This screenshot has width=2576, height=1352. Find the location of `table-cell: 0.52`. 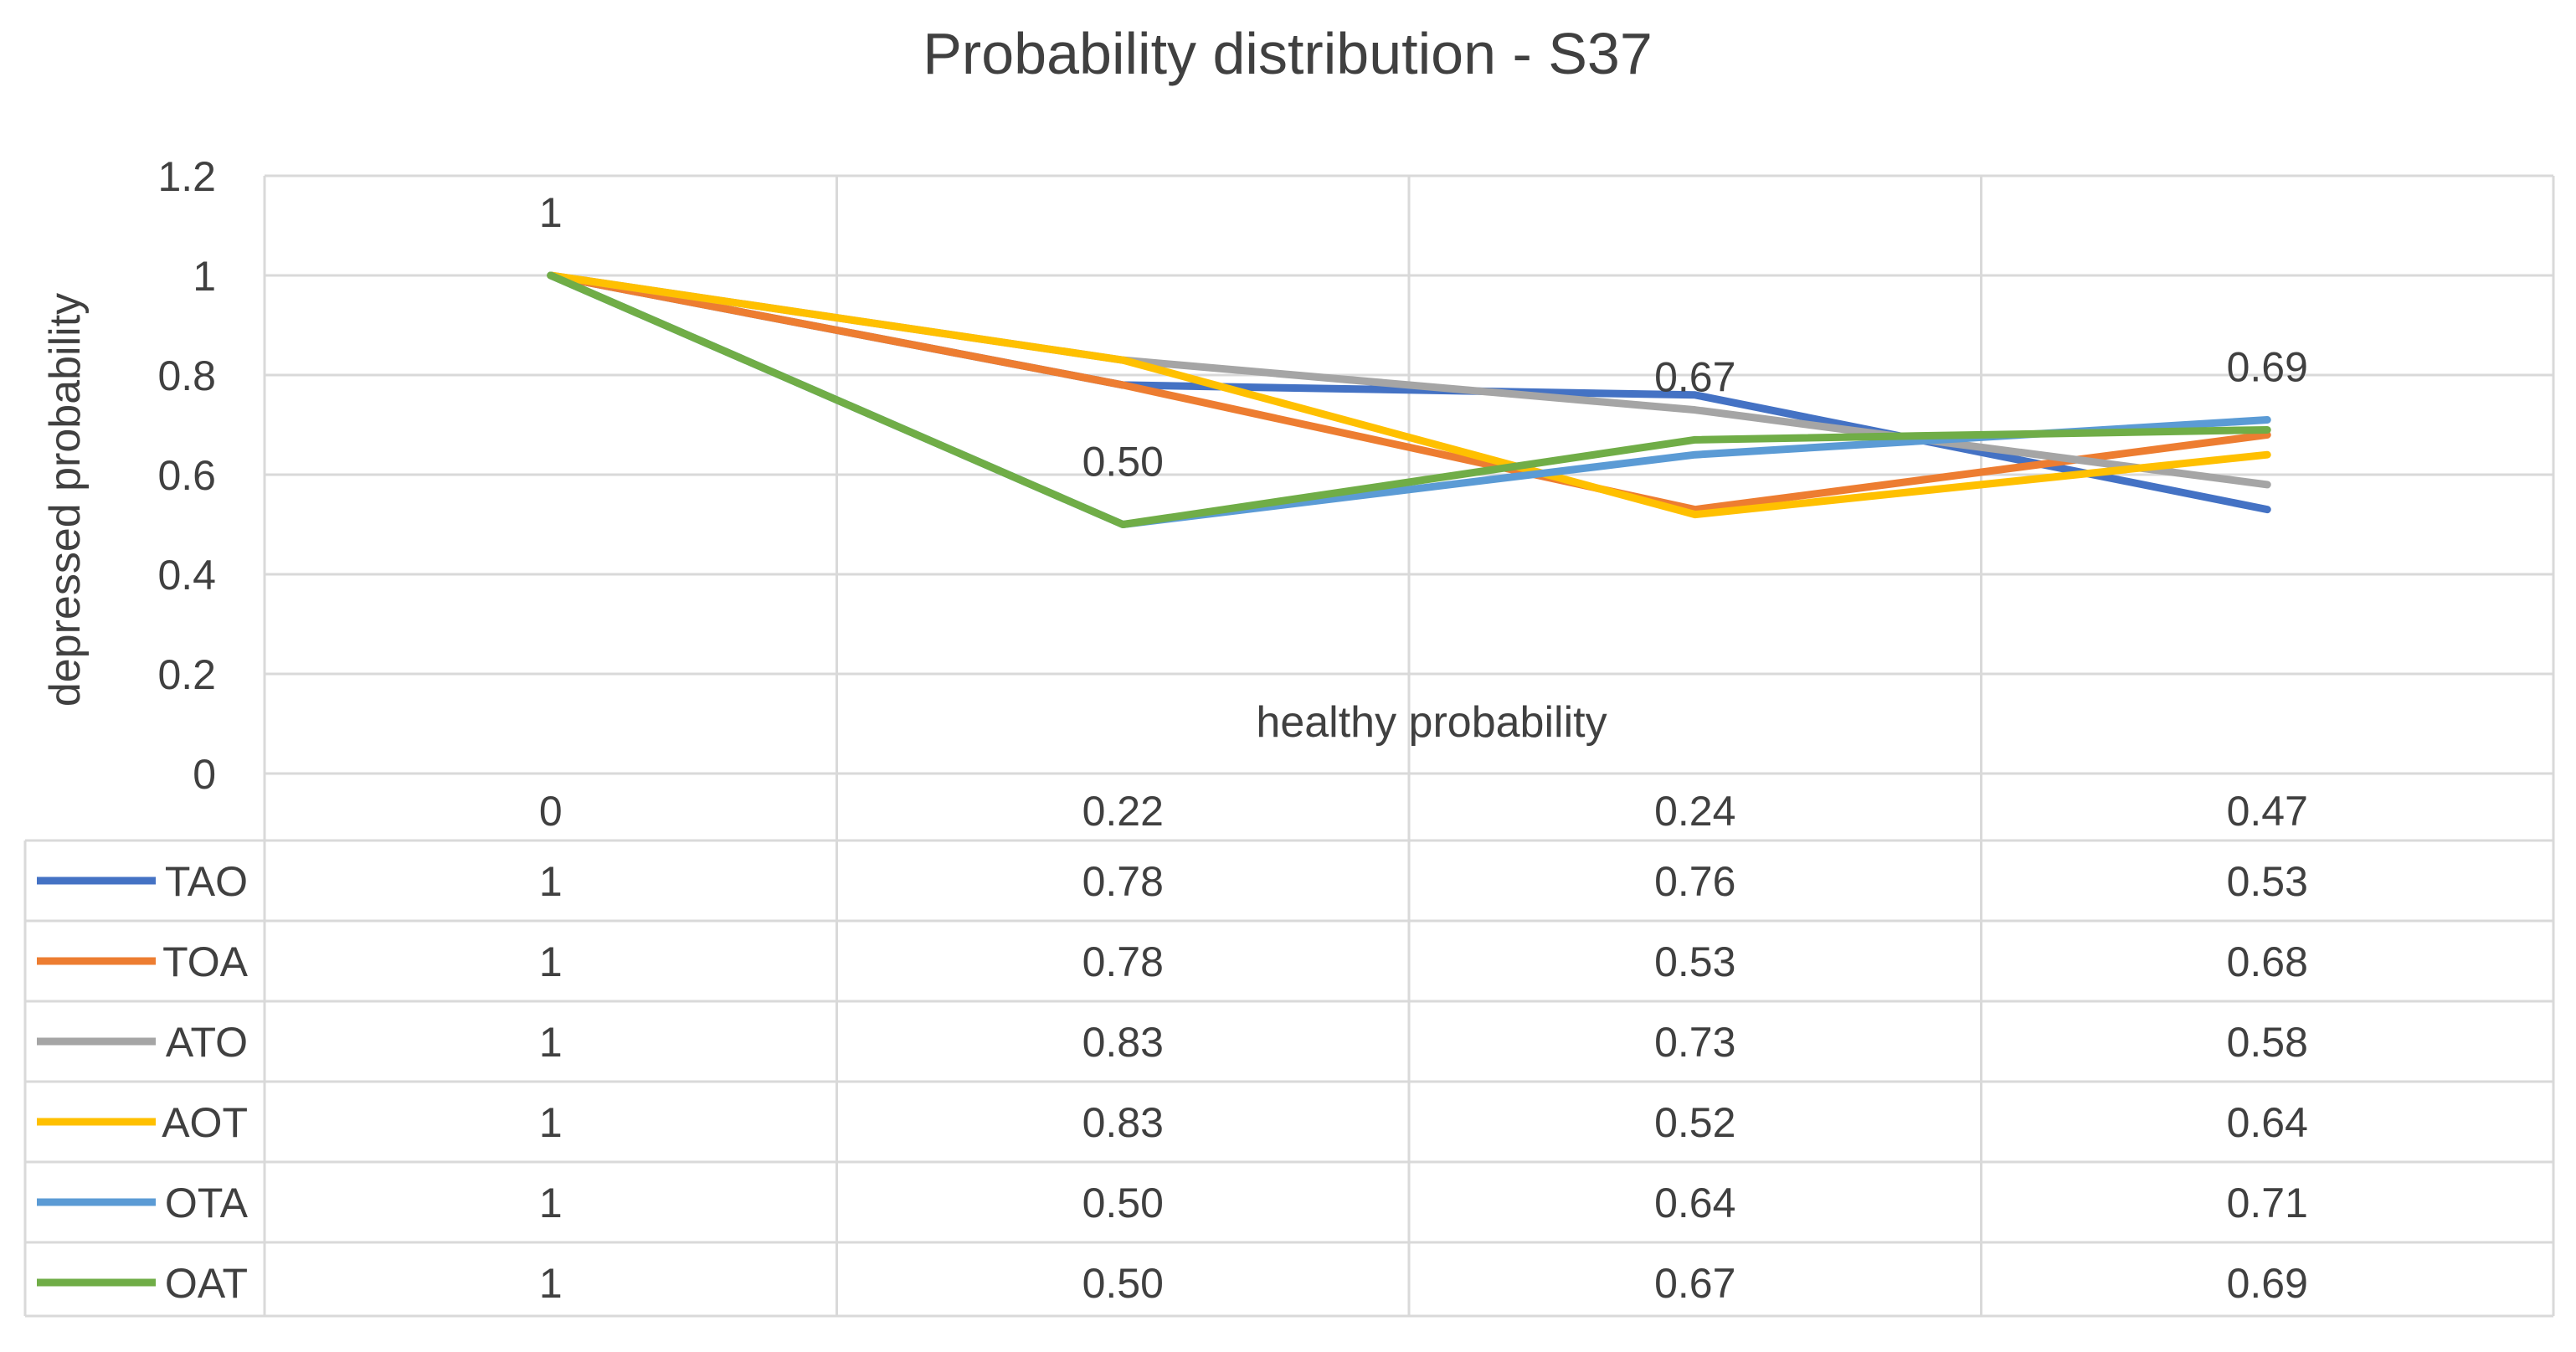

table-cell: 0.52 is located at coordinates (1695, 1123).